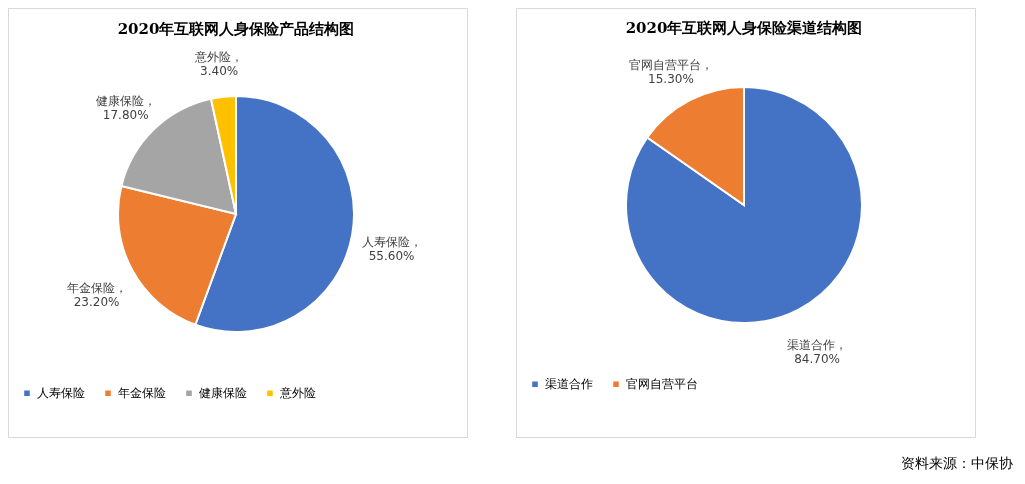  I want to click on legend-label: 健康保险, so click(223, 393).